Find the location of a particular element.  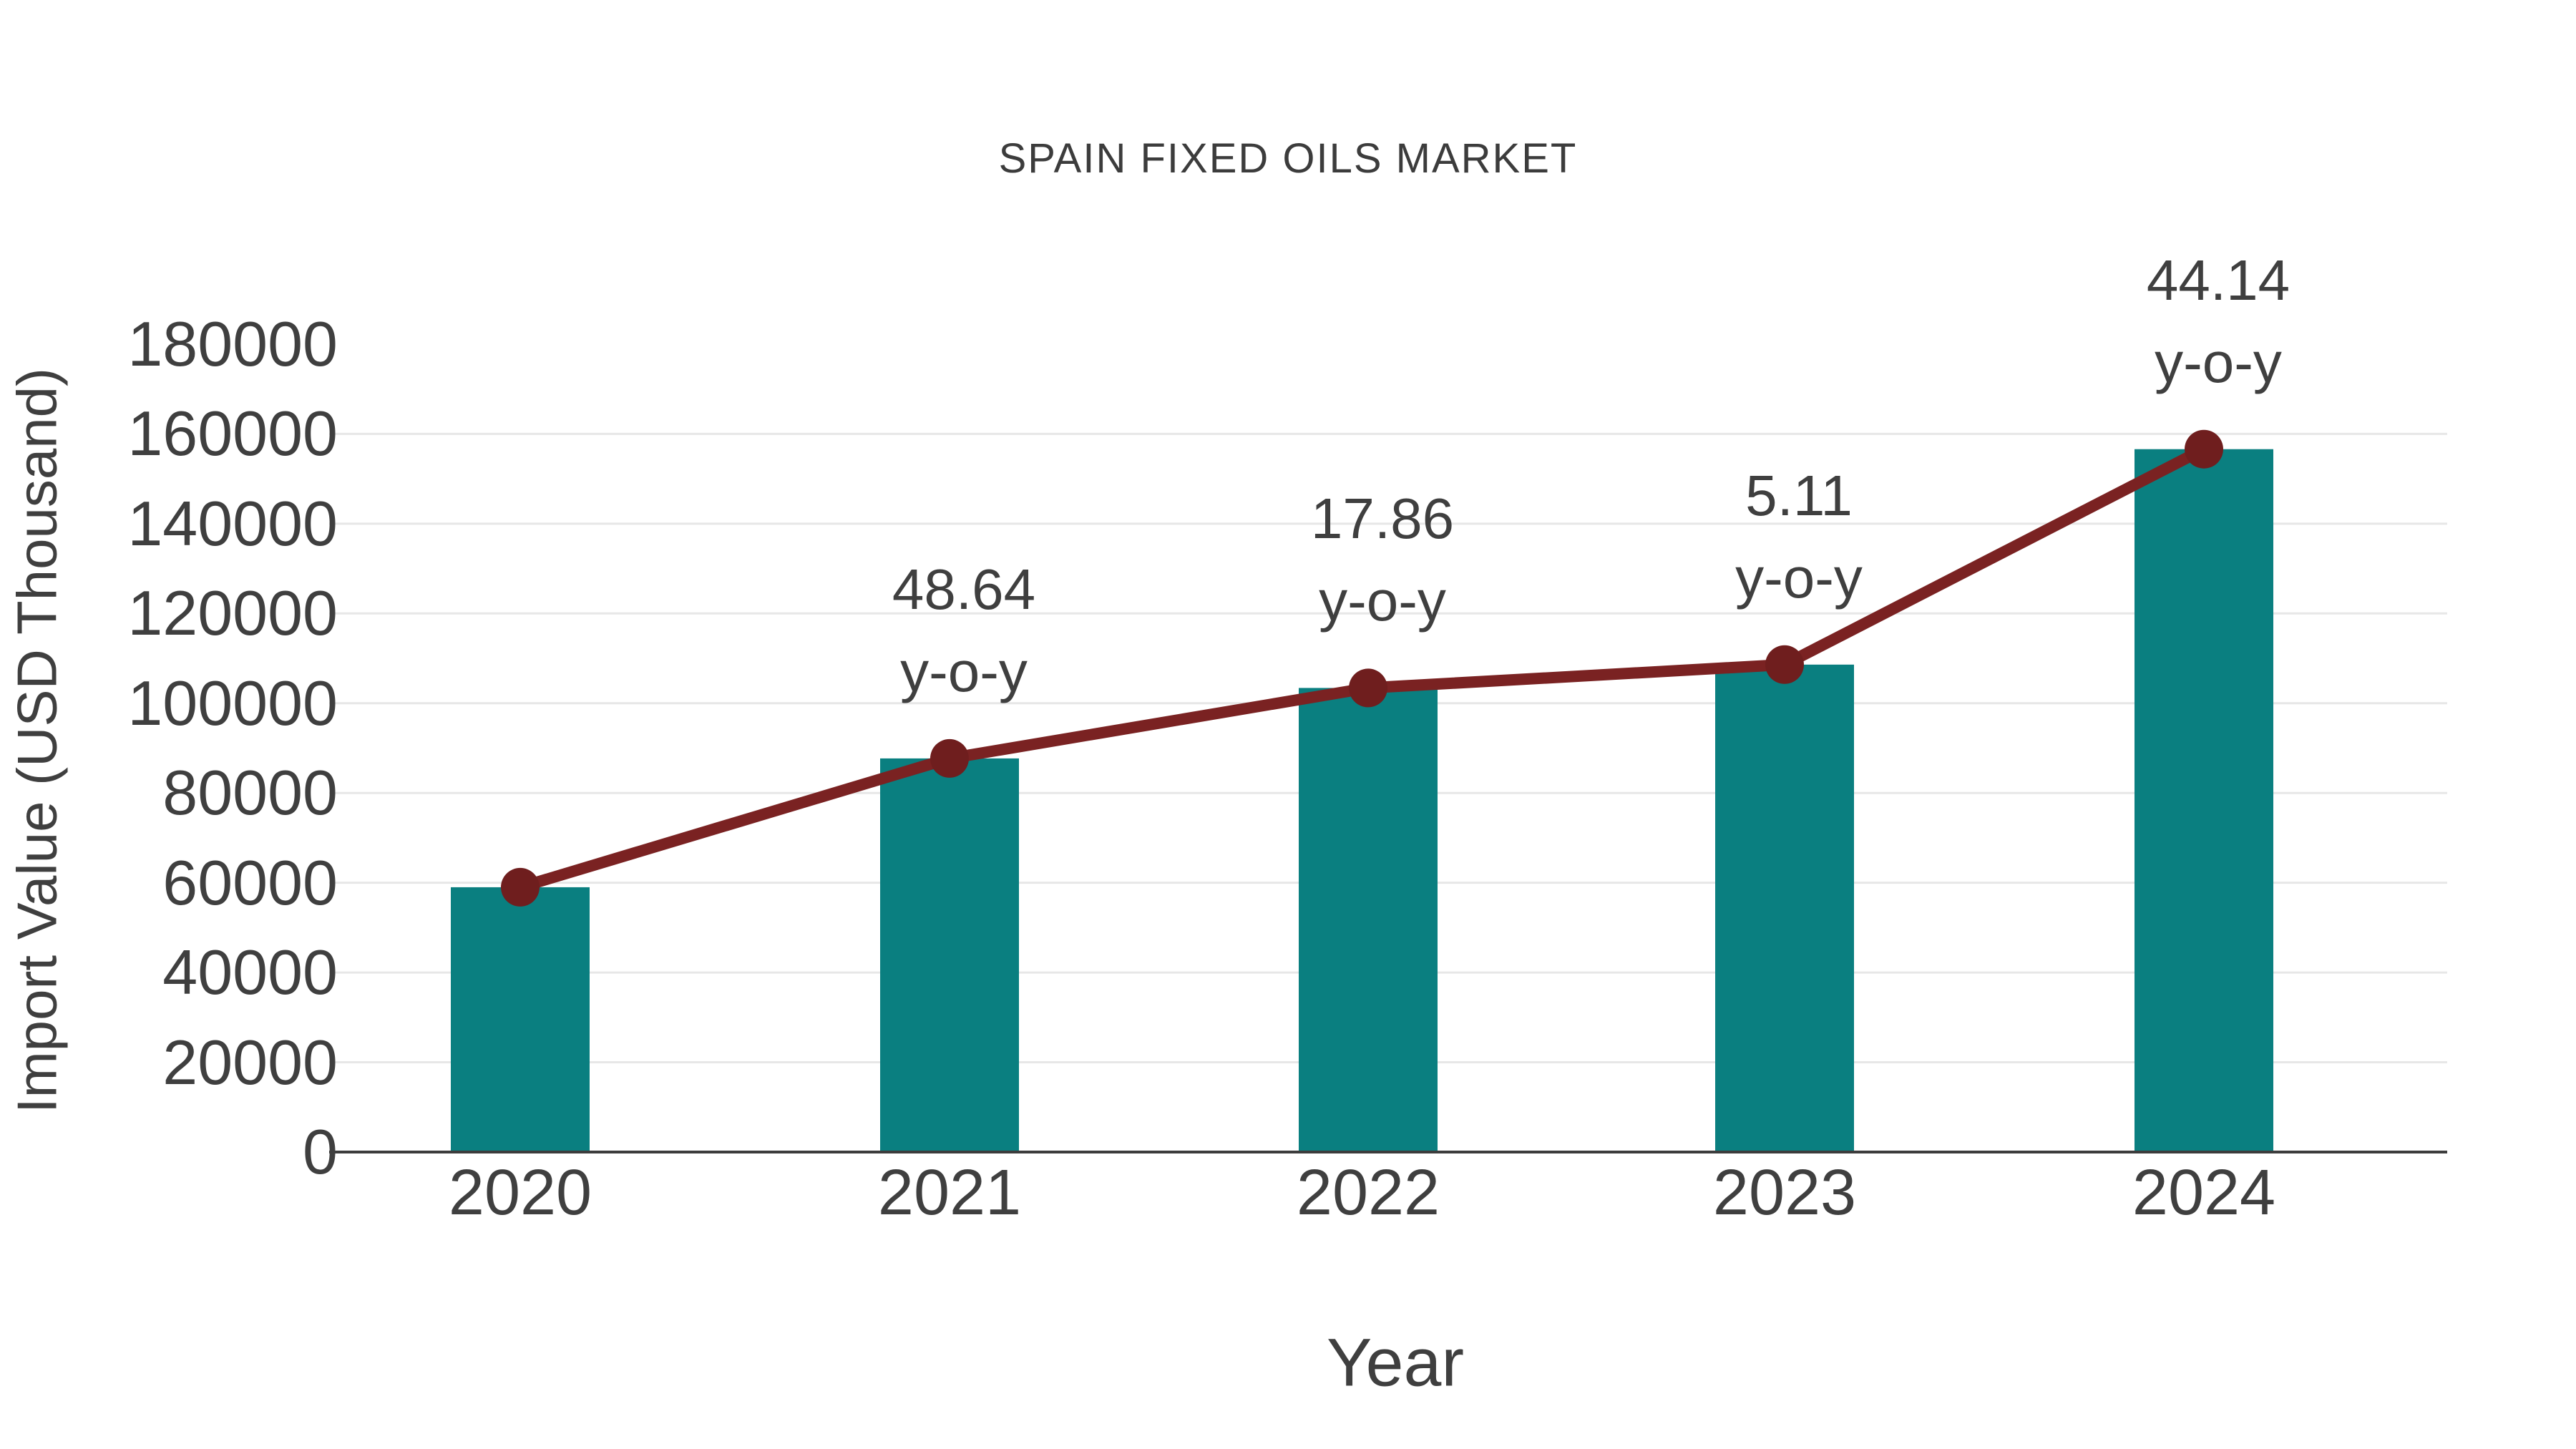

yoy-label-2023: y-o-y is located at coordinates (1799, 577).